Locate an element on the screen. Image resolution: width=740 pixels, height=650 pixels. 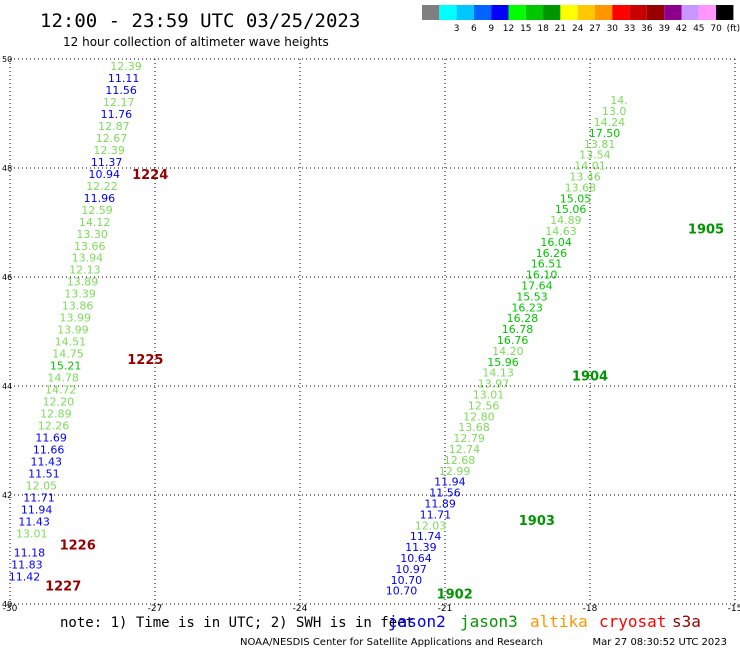
wave-height-label: 12.26 is located at coordinates (54, 426).